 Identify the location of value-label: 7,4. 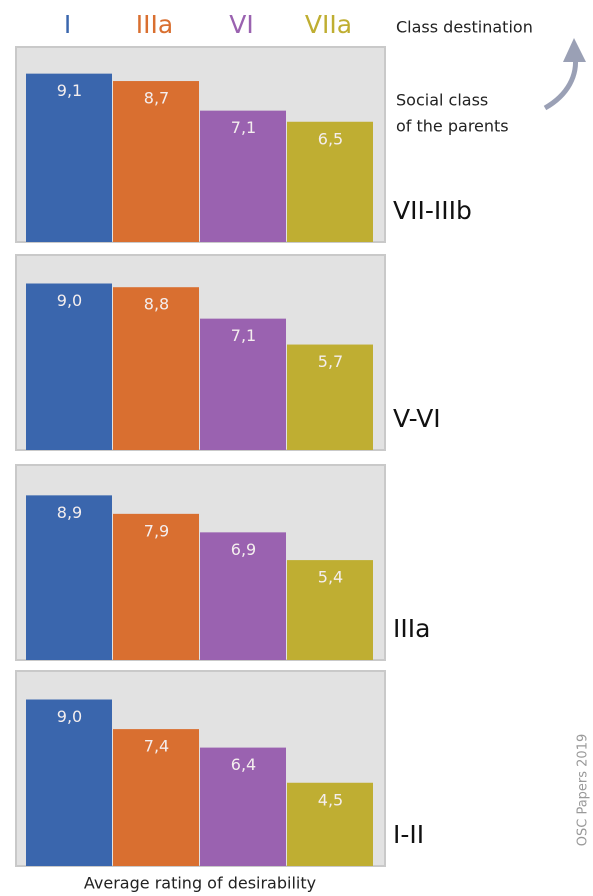
(156, 746).